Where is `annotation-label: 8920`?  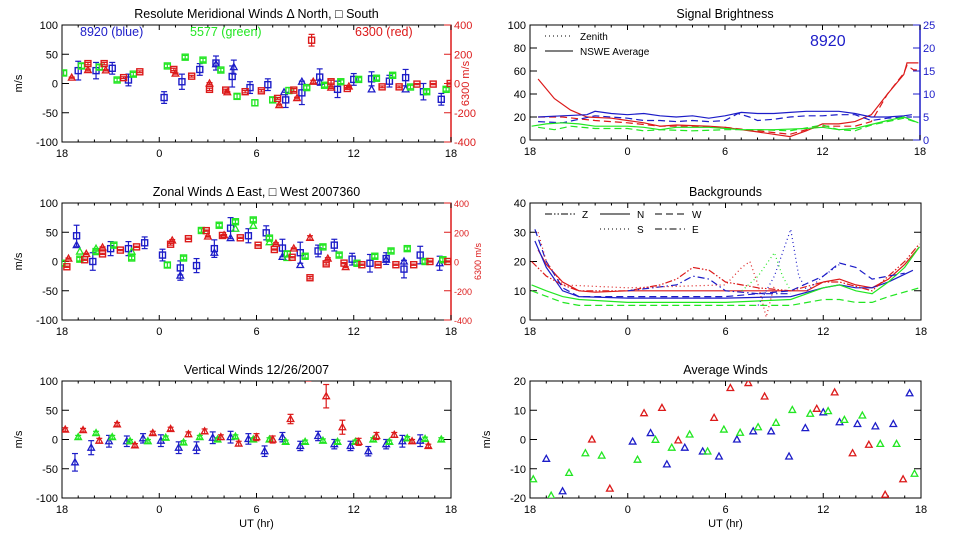
annotation-label: 8920 is located at coordinates (828, 41).